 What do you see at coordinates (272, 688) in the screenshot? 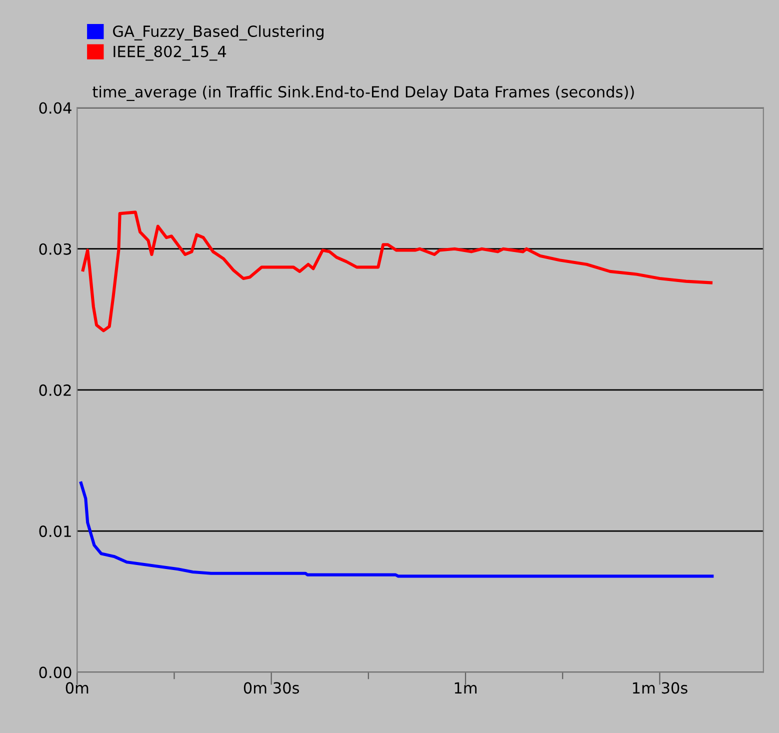
I see `x-tick-label: 0m 30s` at bounding box center [272, 688].